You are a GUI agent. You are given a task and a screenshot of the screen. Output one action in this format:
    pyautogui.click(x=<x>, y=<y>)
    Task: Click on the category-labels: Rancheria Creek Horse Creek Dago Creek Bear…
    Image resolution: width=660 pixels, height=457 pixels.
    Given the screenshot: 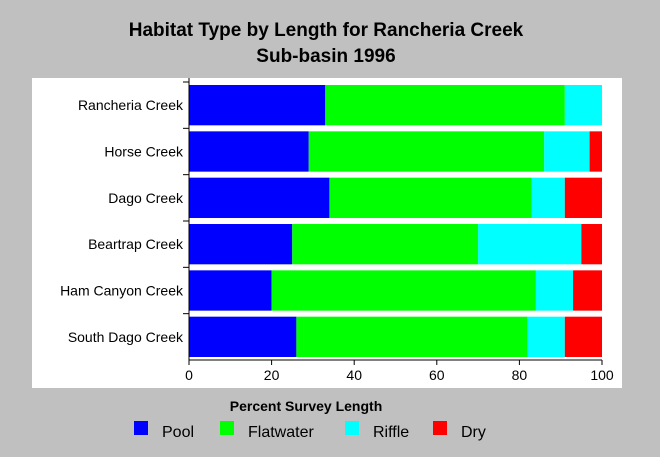 What is the action you would take?
    pyautogui.click(x=122, y=221)
    